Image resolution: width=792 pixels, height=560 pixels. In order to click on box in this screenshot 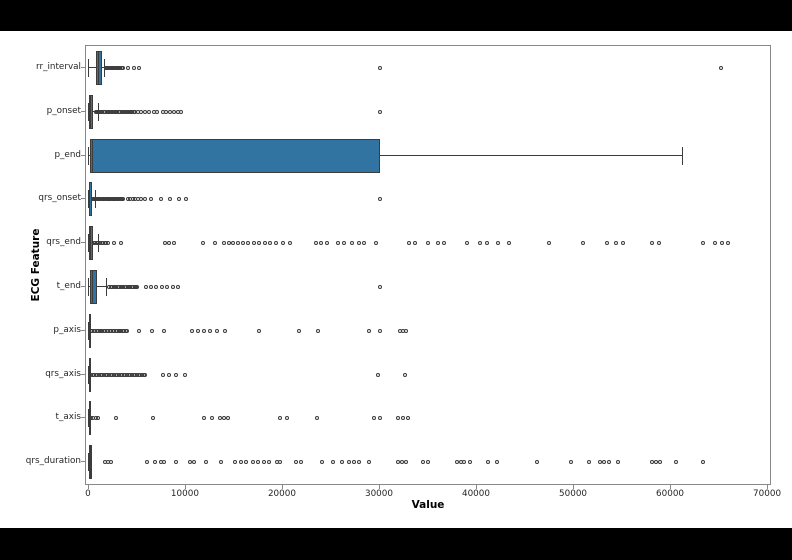, I will do `click(98, 67)`.